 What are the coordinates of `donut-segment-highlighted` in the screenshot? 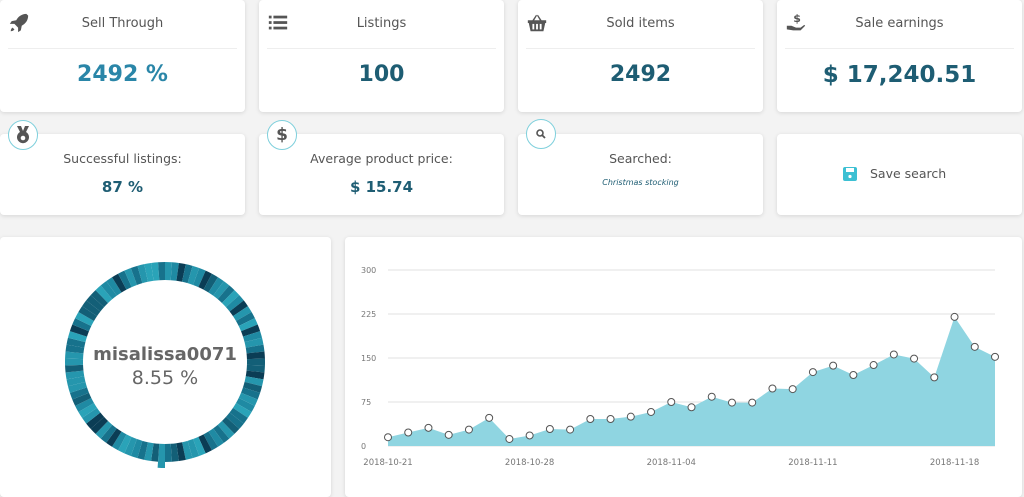 It's located at (161, 455).